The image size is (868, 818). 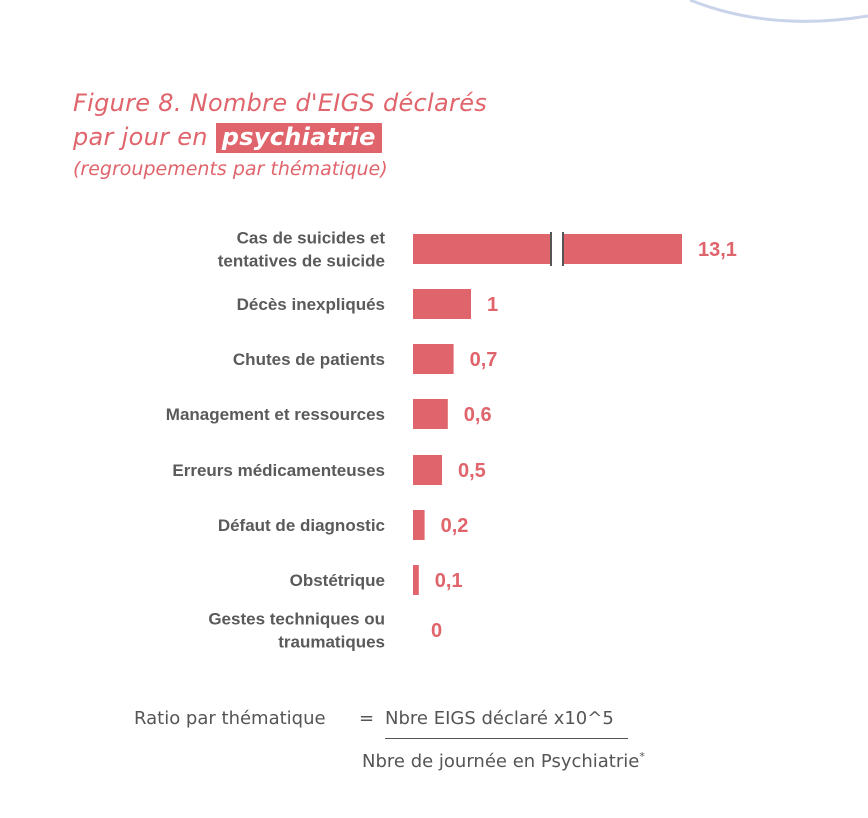 I want to click on value-label: 0,5, so click(x=472, y=471).